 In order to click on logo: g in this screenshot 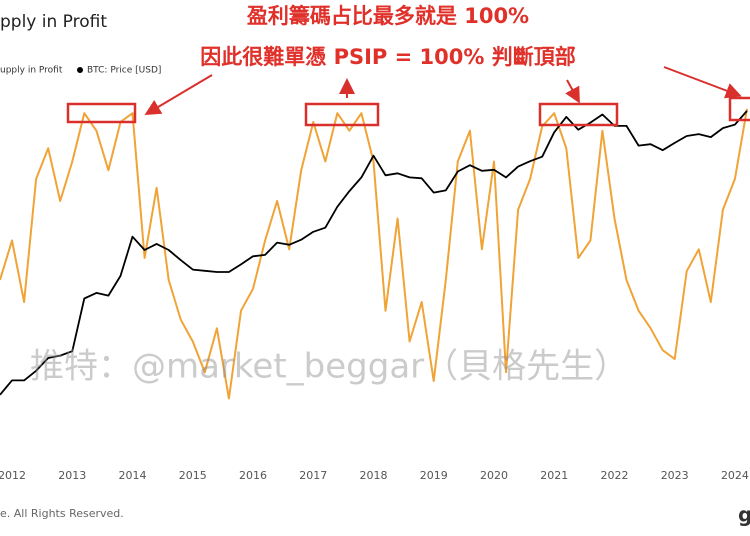, I will do `click(744, 515)`.